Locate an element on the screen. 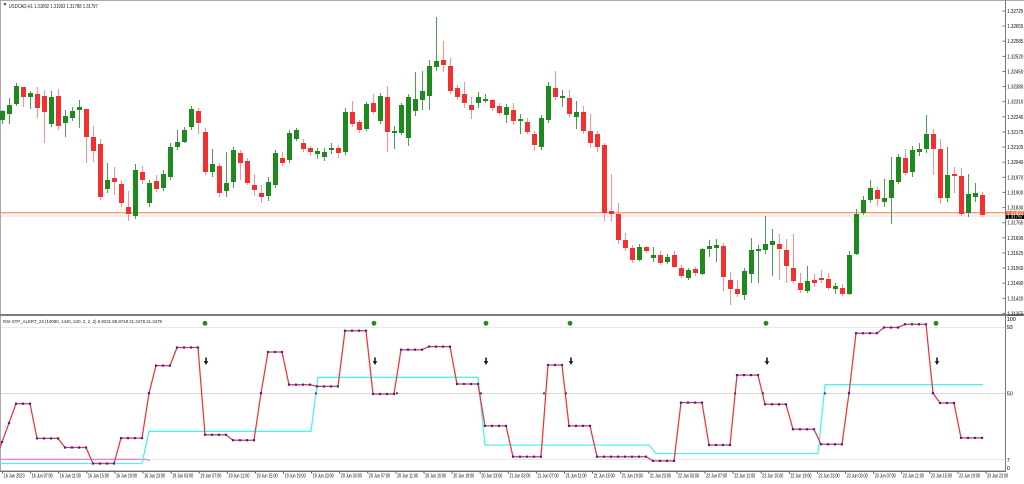 Image resolution: width=1024 pixels, height=484 pixels. svg-text: 1.32655 is located at coordinates (1015, 27).